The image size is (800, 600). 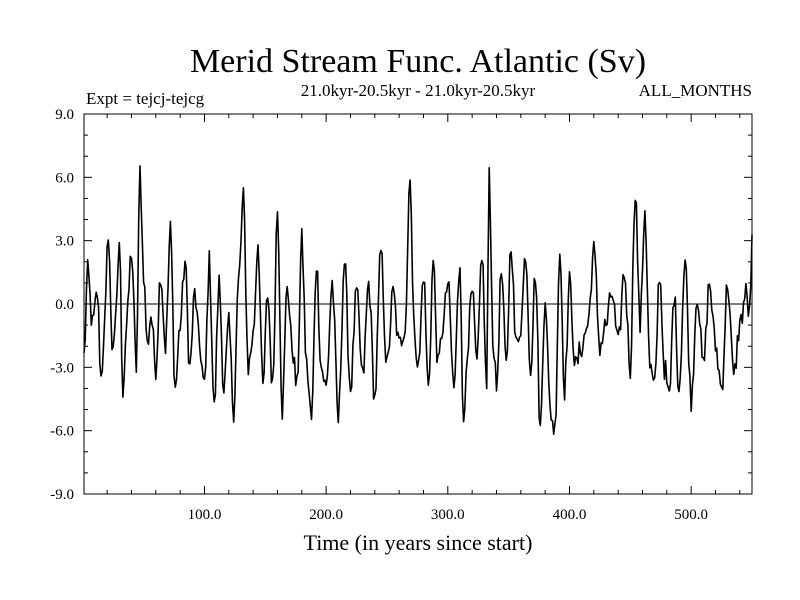 What do you see at coordinates (326, 515) in the screenshot?
I see `x-tick-label: 200.0` at bounding box center [326, 515].